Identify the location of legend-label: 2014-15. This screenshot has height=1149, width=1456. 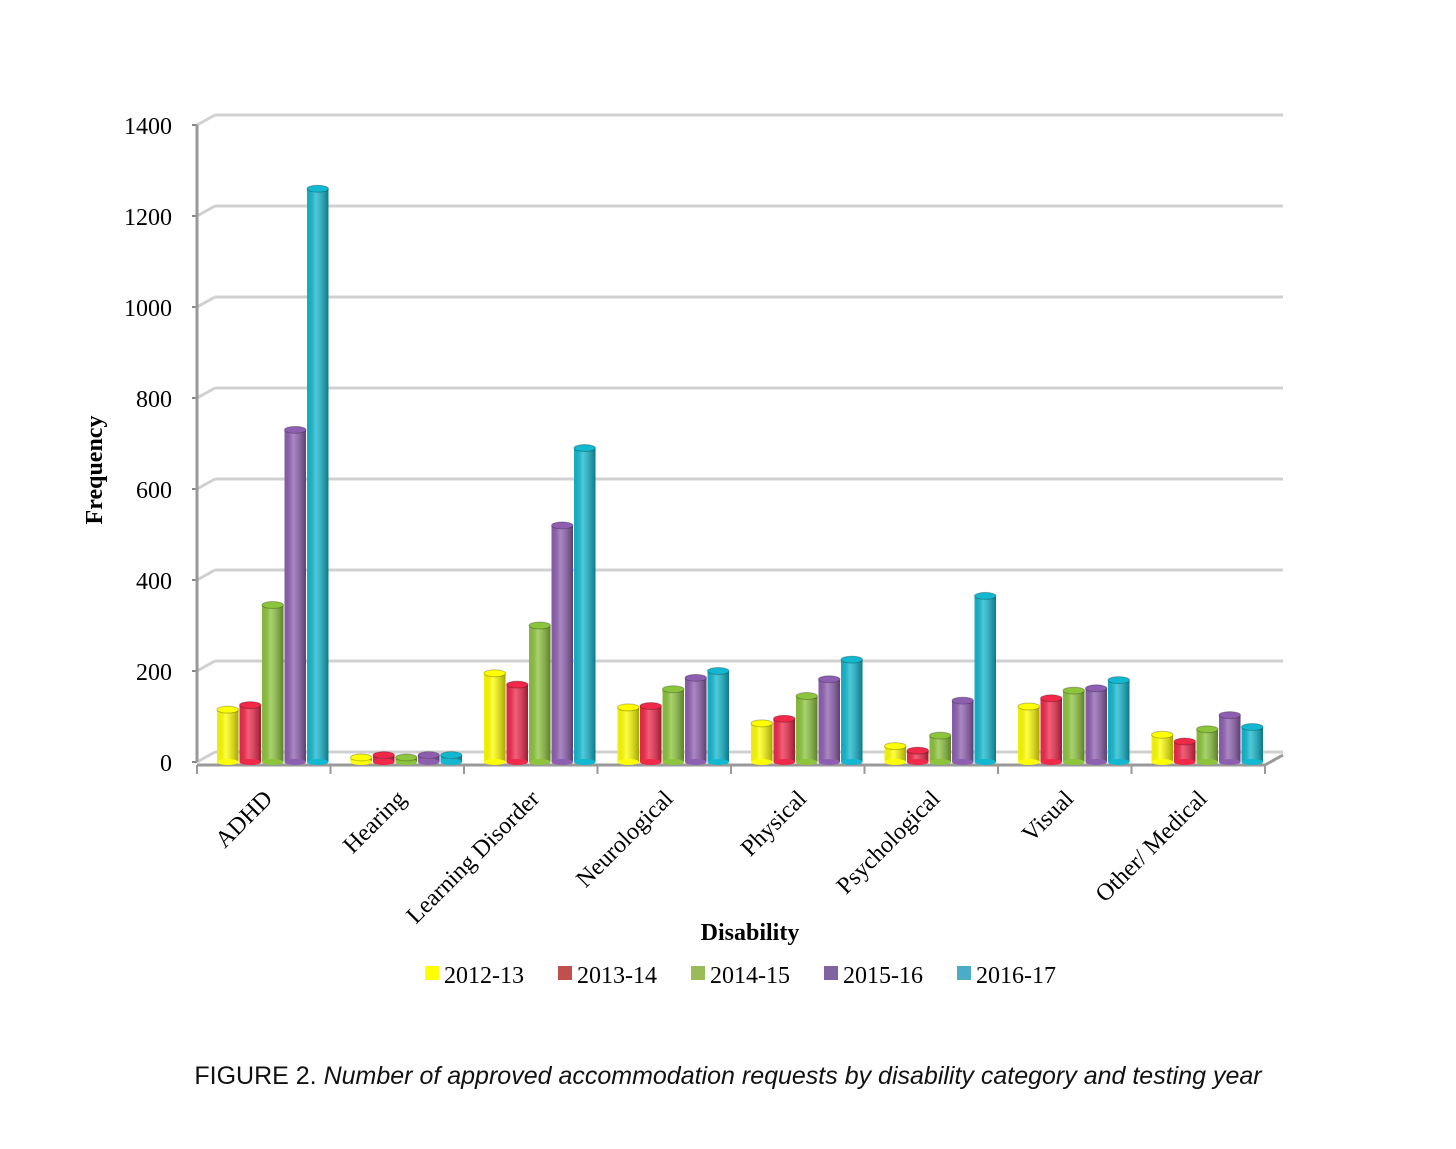
(750, 976).